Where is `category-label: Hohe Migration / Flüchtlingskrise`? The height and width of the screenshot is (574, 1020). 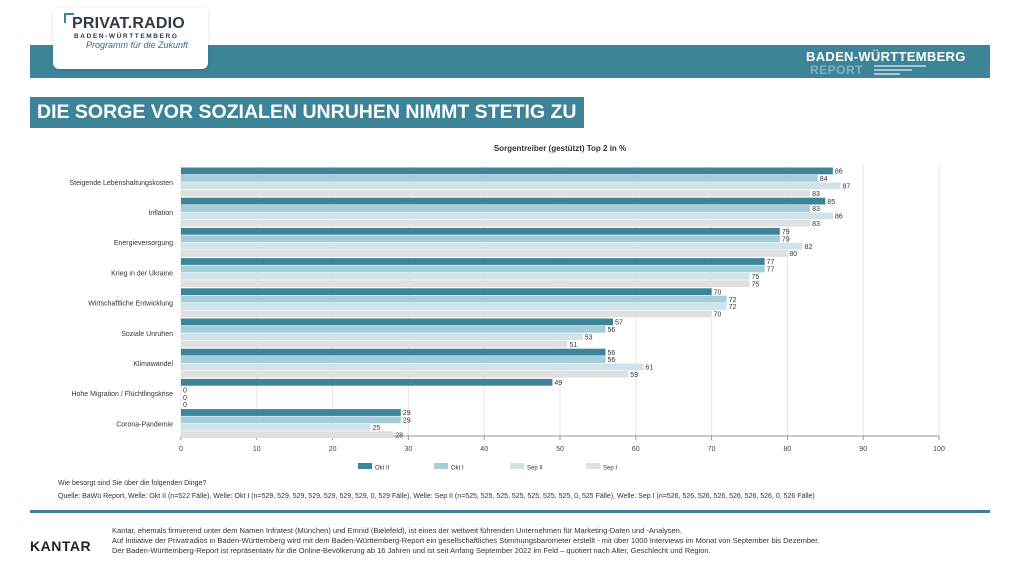
category-label: Hohe Migration / Flüchtlingskrise is located at coordinates (122, 394).